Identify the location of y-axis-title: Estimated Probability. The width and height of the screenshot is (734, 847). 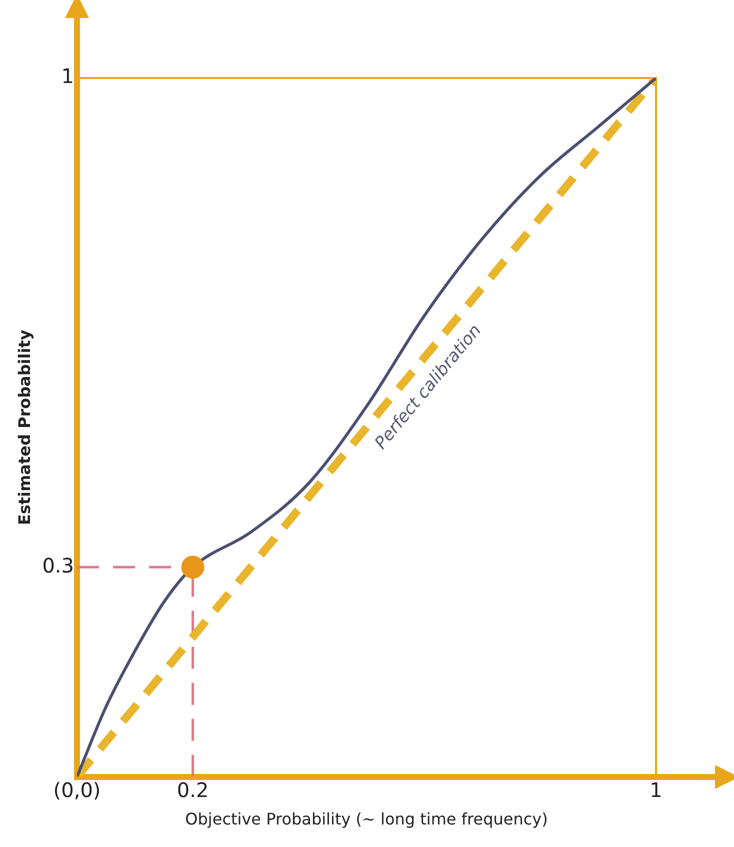
(24, 427).